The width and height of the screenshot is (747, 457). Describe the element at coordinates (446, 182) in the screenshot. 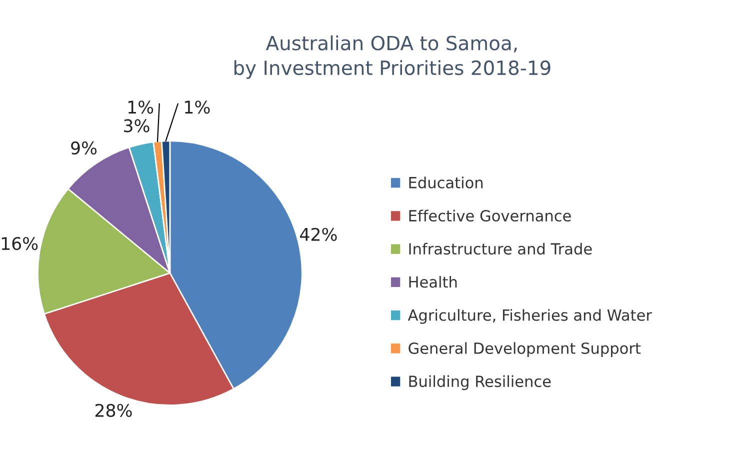

I see `legend-label: Education` at that location.